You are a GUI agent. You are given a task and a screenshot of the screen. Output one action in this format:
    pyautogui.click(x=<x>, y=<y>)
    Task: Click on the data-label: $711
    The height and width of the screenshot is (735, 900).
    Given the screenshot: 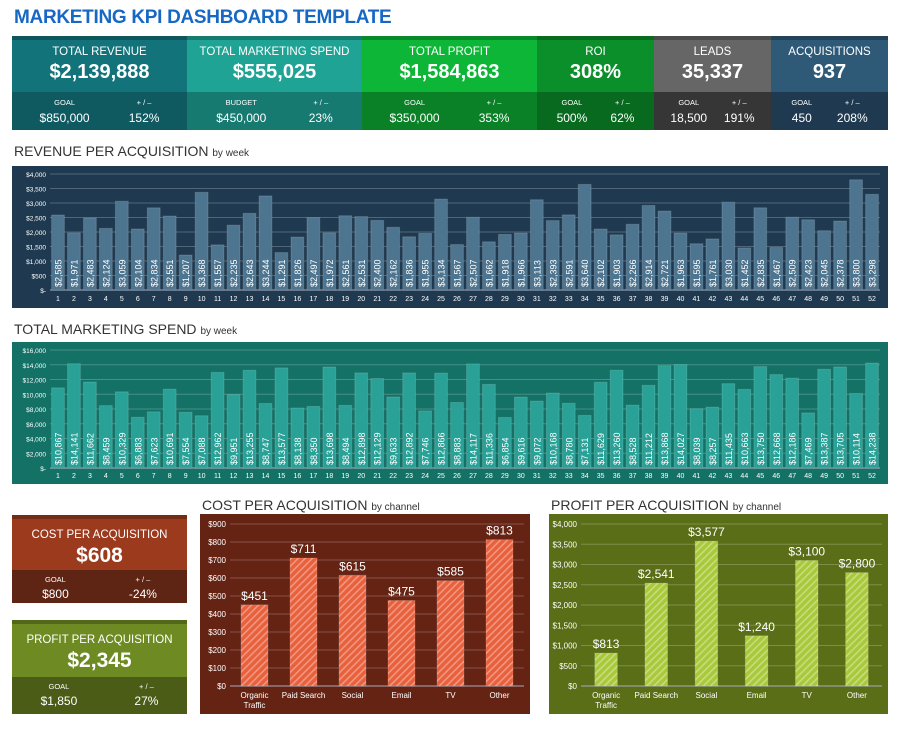 What is the action you would take?
    pyautogui.click(x=304, y=549)
    